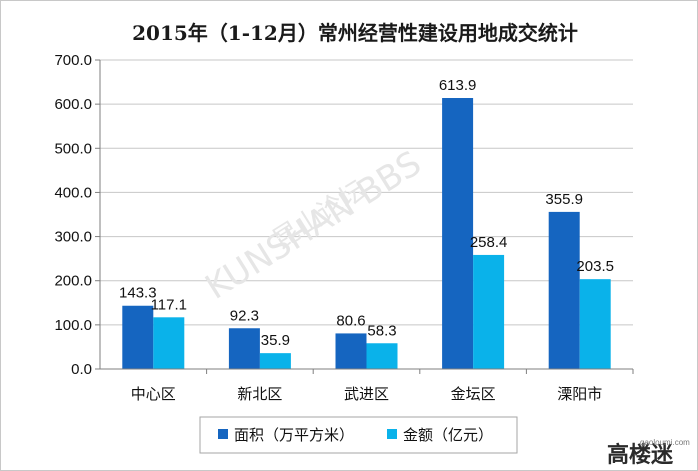 Image resolution: width=698 pixels, height=471 pixels. Describe the element at coordinates (458, 85) in the screenshot. I see `data-label: 613.9` at that location.